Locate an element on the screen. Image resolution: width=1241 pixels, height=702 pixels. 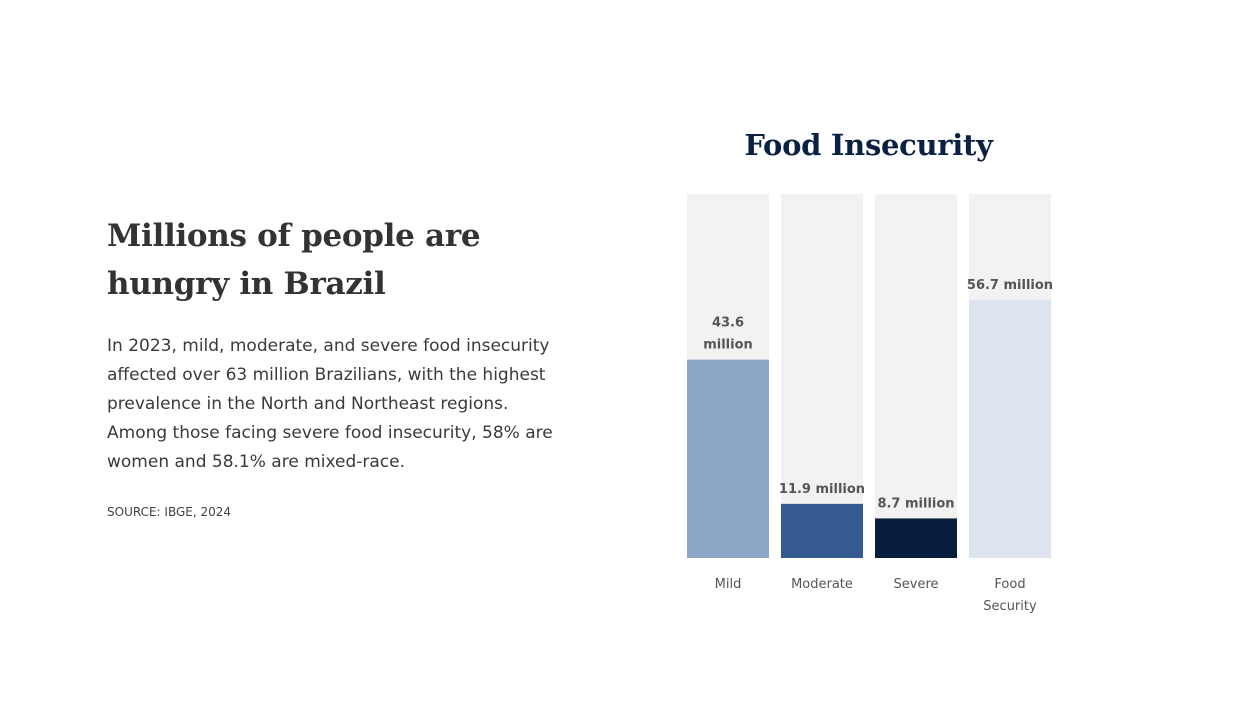
bar-value-label: 56.7 million is located at coordinates (1010, 285).